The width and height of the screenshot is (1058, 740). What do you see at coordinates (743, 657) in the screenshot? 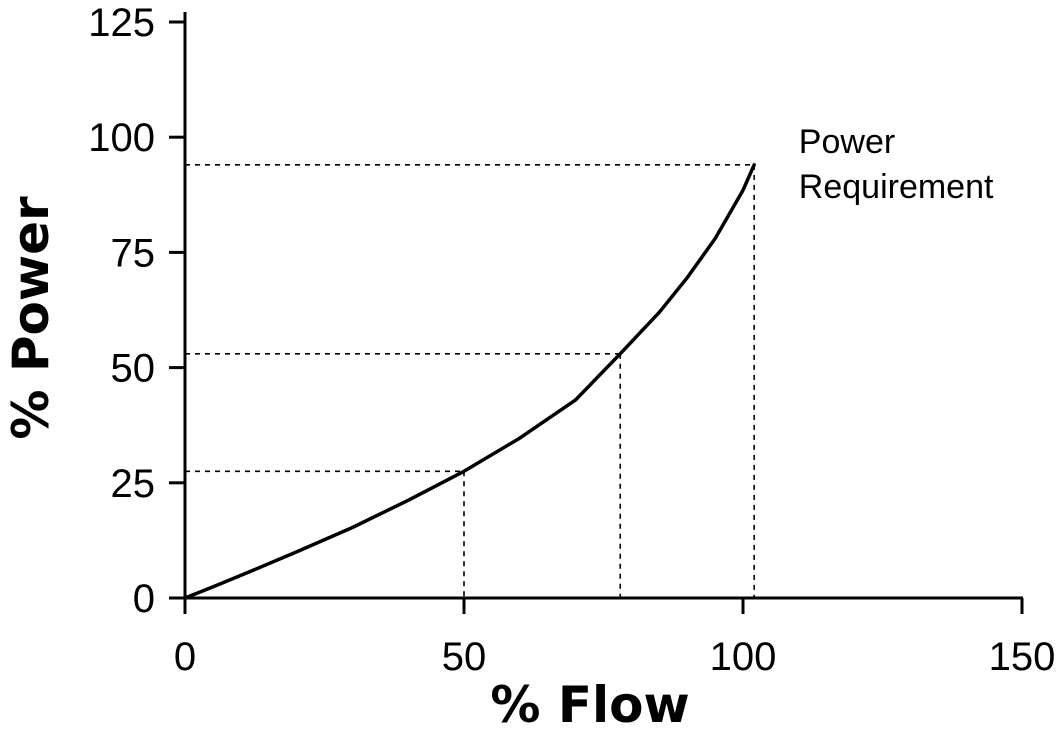
I see `x-tick-label: 100` at bounding box center [743, 657].